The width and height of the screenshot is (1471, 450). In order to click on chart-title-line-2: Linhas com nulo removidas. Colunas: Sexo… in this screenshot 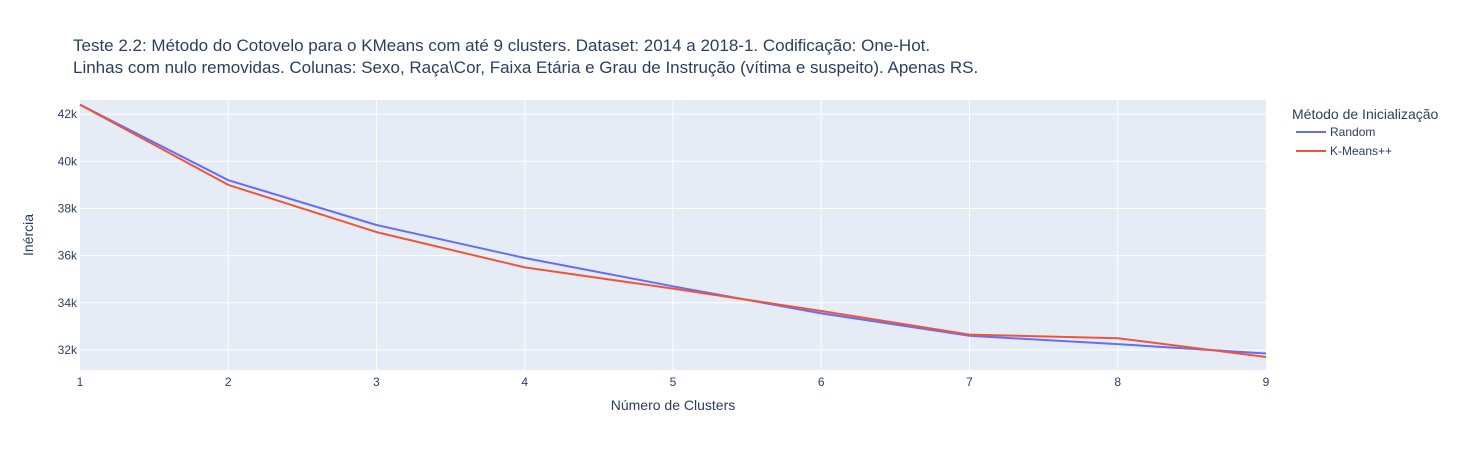, I will do `click(525, 67)`.